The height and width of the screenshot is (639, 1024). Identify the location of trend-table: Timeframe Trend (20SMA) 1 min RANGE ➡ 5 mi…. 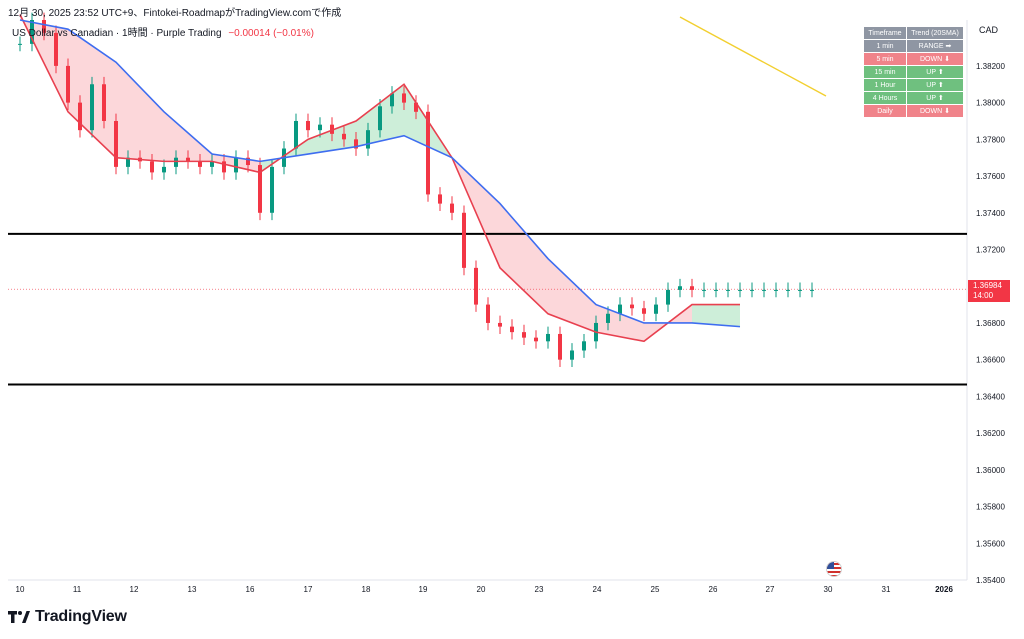
(913, 72).